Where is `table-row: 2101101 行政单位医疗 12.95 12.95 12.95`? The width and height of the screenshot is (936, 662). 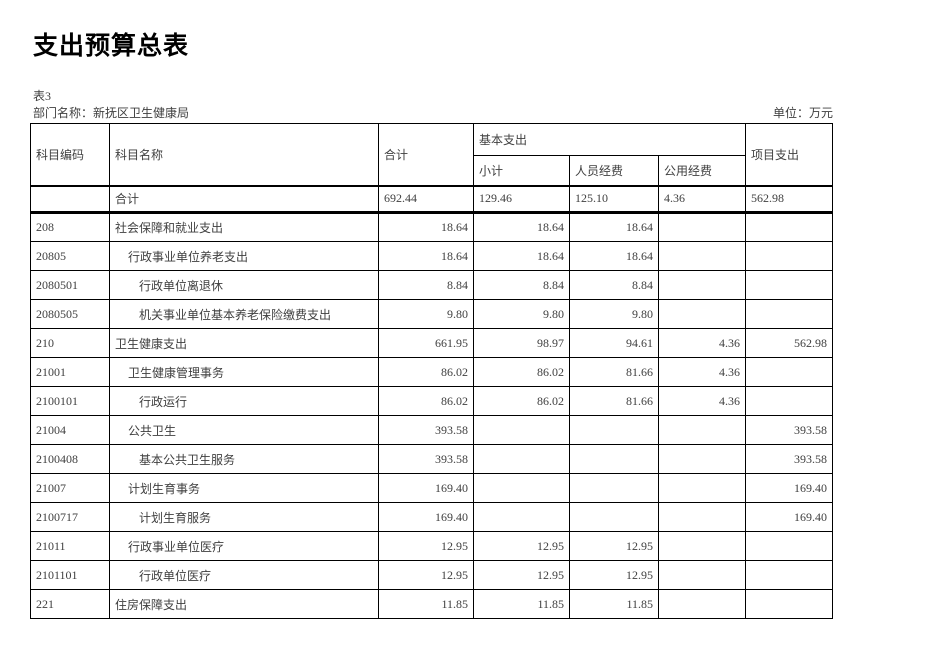 table-row: 2101101 行政单位医疗 12.95 12.95 12.95 is located at coordinates (431, 575).